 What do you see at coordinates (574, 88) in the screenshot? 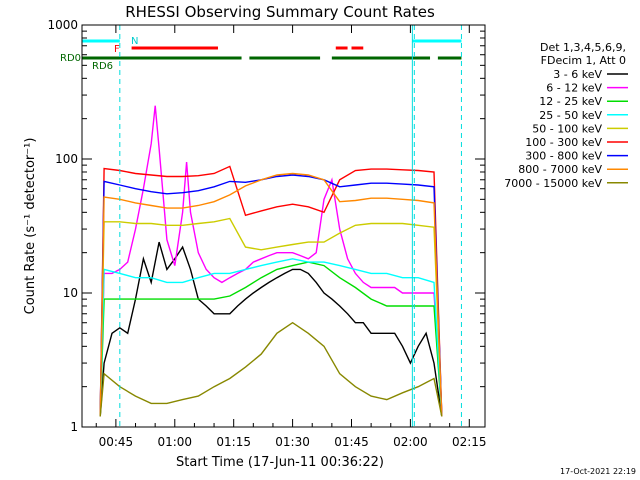
I see `legend-label-1: 6 - 12 keV` at bounding box center [574, 88].